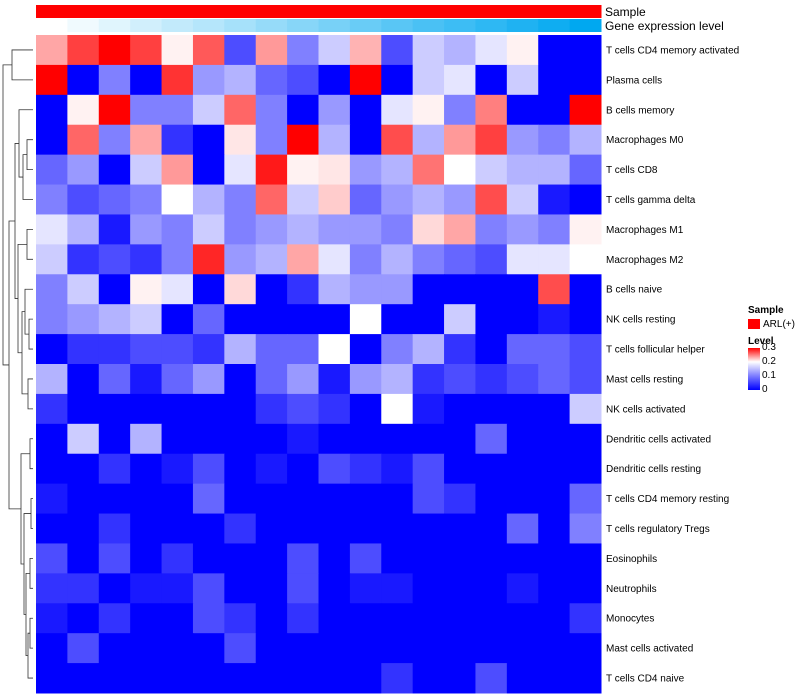 The image size is (800, 700). What do you see at coordinates (769, 361) in the screenshot?
I see `legend-tick-0.2: 0.2` at bounding box center [769, 361].